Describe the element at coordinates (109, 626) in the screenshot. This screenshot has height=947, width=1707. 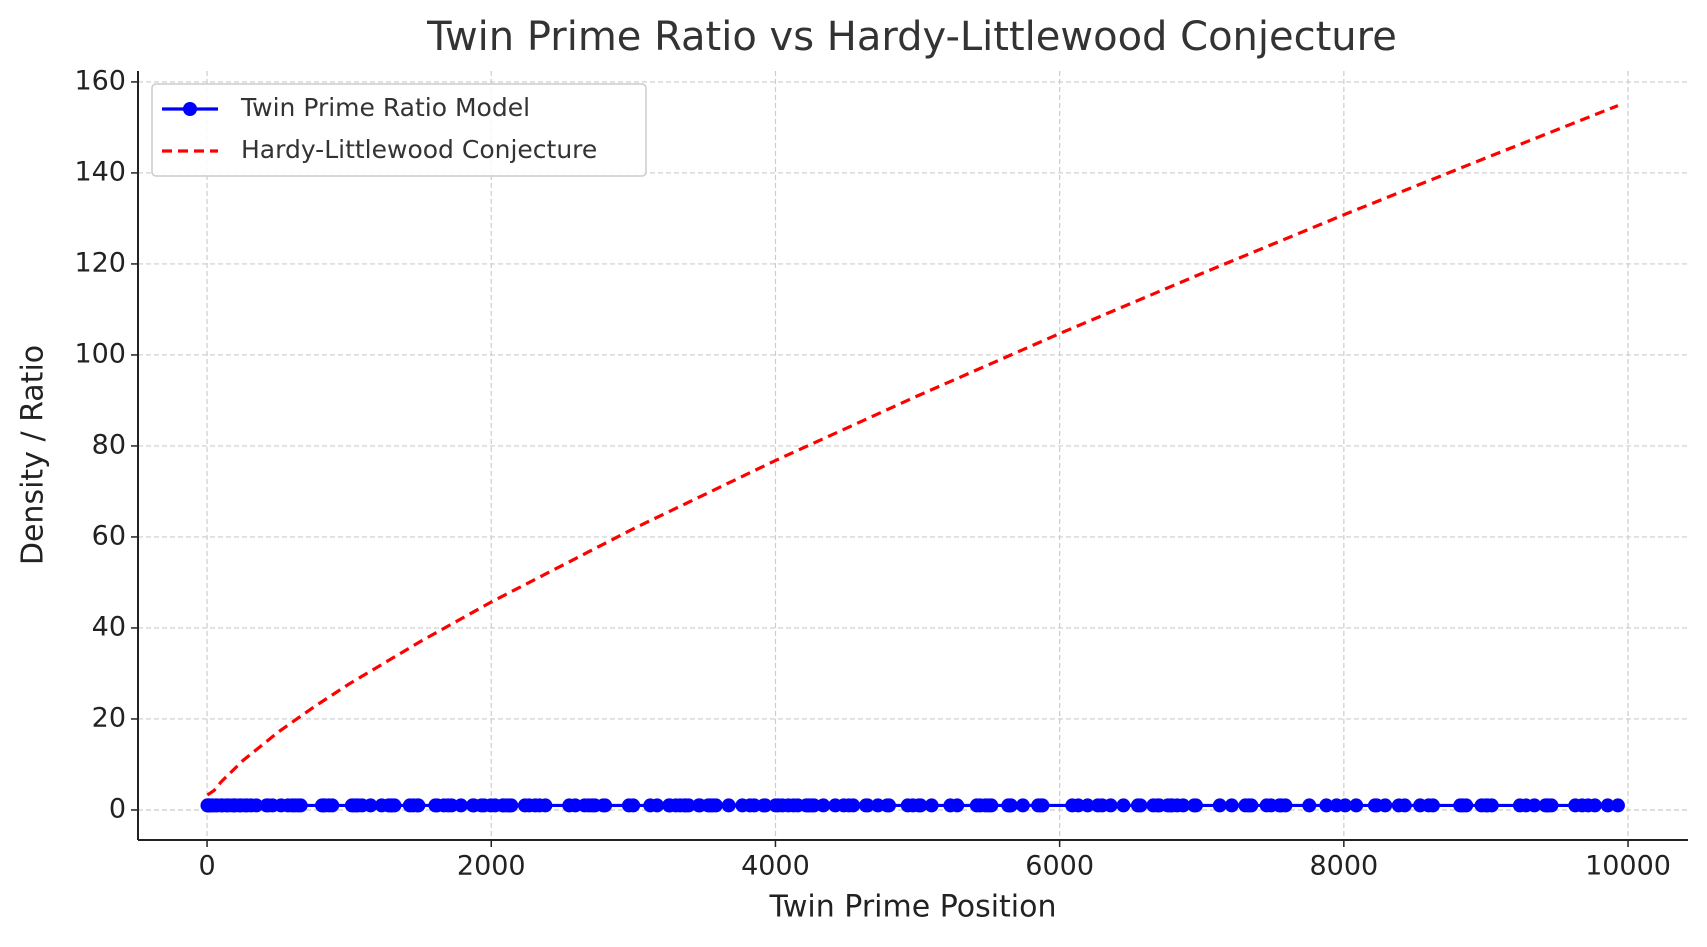
I see `y-tick-label: 40` at that location.